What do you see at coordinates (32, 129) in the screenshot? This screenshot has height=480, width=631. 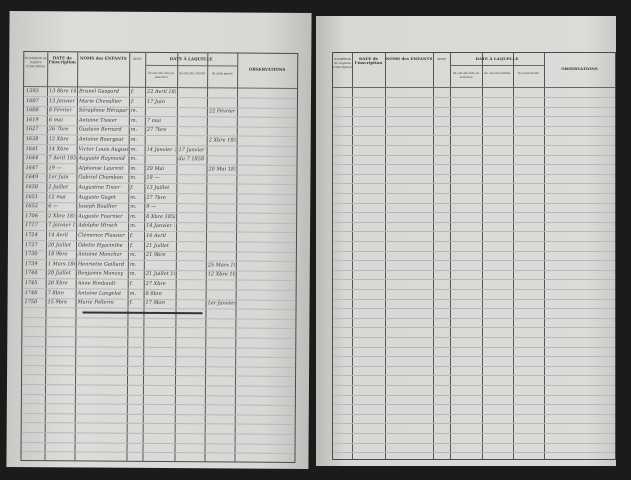 I see `row-number: 1627` at bounding box center [32, 129].